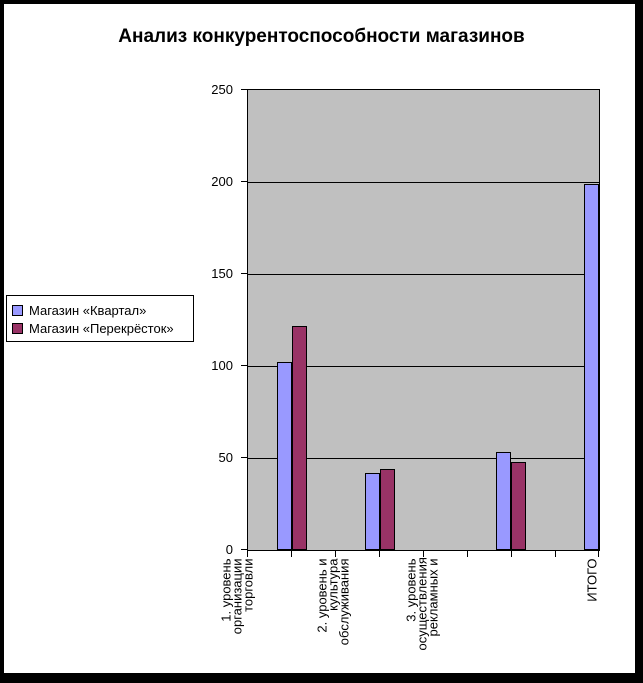 This screenshot has width=643, height=683. Describe the element at coordinates (284, 456) in the screenshot. I see `bar-series1-category1` at that location.